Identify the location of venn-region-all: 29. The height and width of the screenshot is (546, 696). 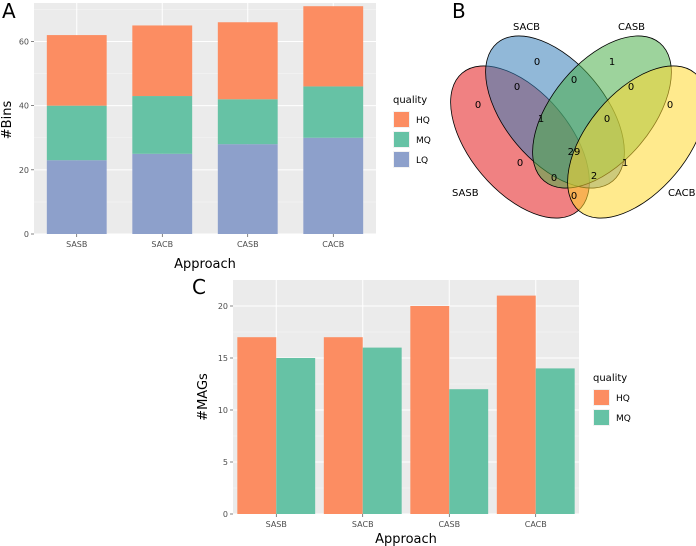
(574, 152).